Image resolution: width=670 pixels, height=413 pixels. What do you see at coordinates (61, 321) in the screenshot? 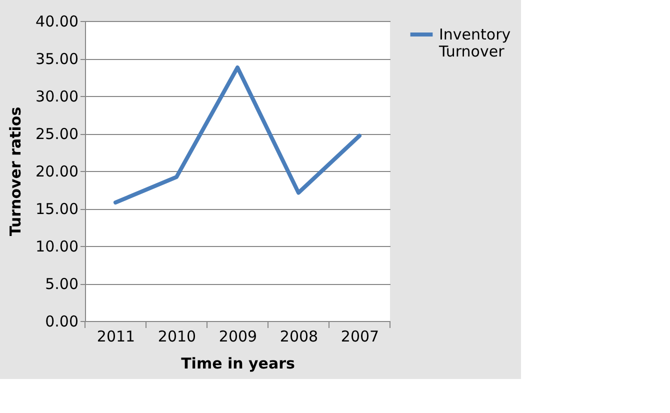
I see `y-tick-label: 0.00` at bounding box center [61, 321].